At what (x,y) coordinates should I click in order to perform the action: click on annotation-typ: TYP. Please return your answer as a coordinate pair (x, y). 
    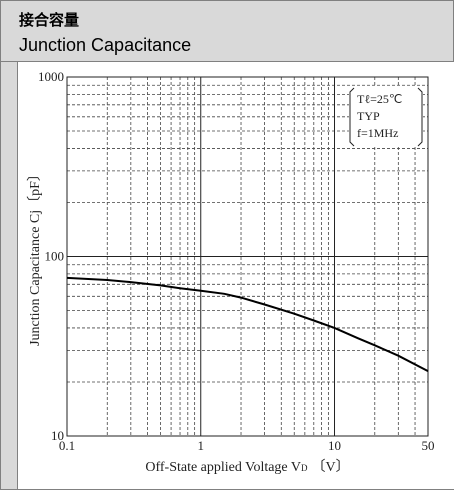
    Looking at the image, I should click on (368, 116).